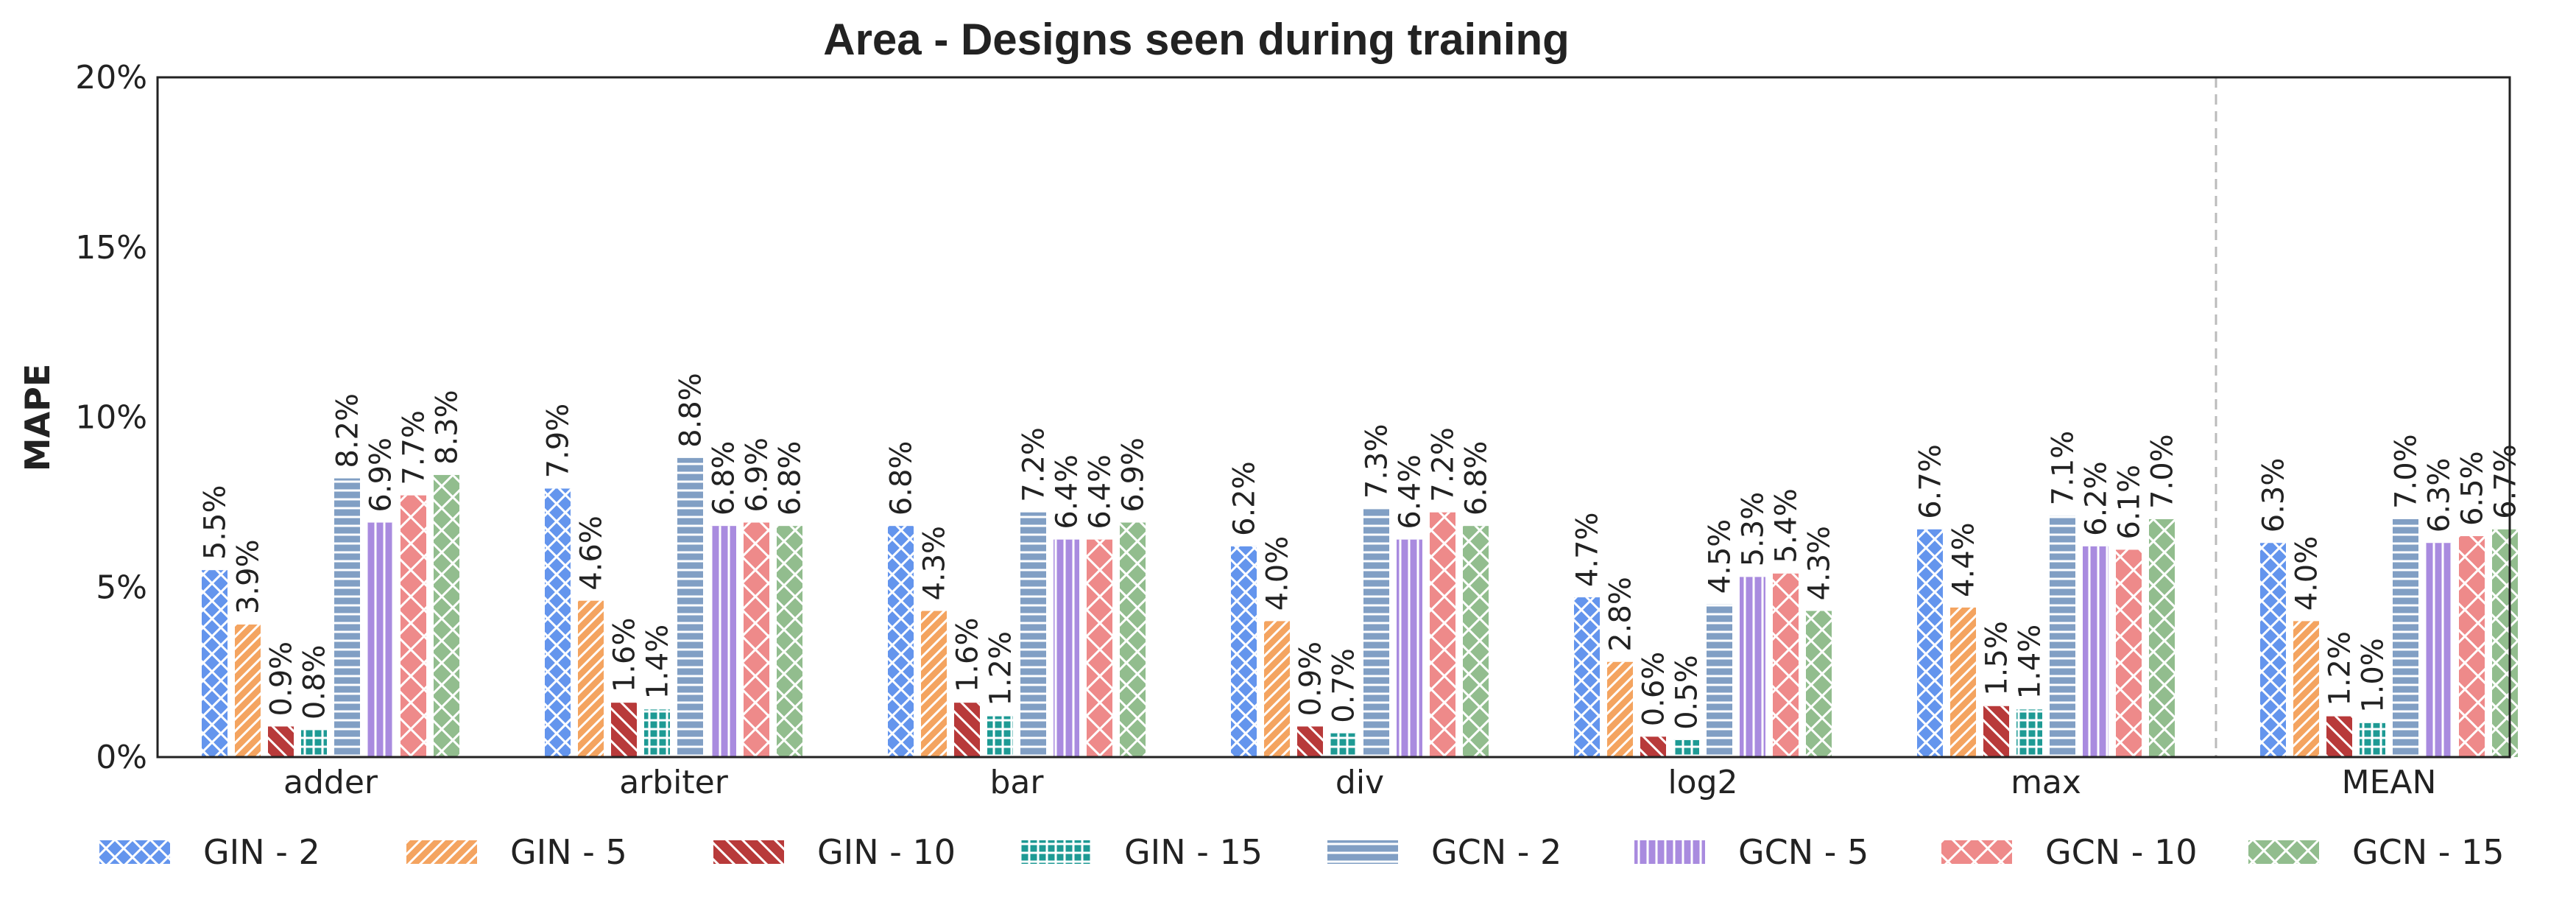  What do you see at coordinates (2130, 502) in the screenshot?
I see `data-label: 6.1%` at bounding box center [2130, 502].